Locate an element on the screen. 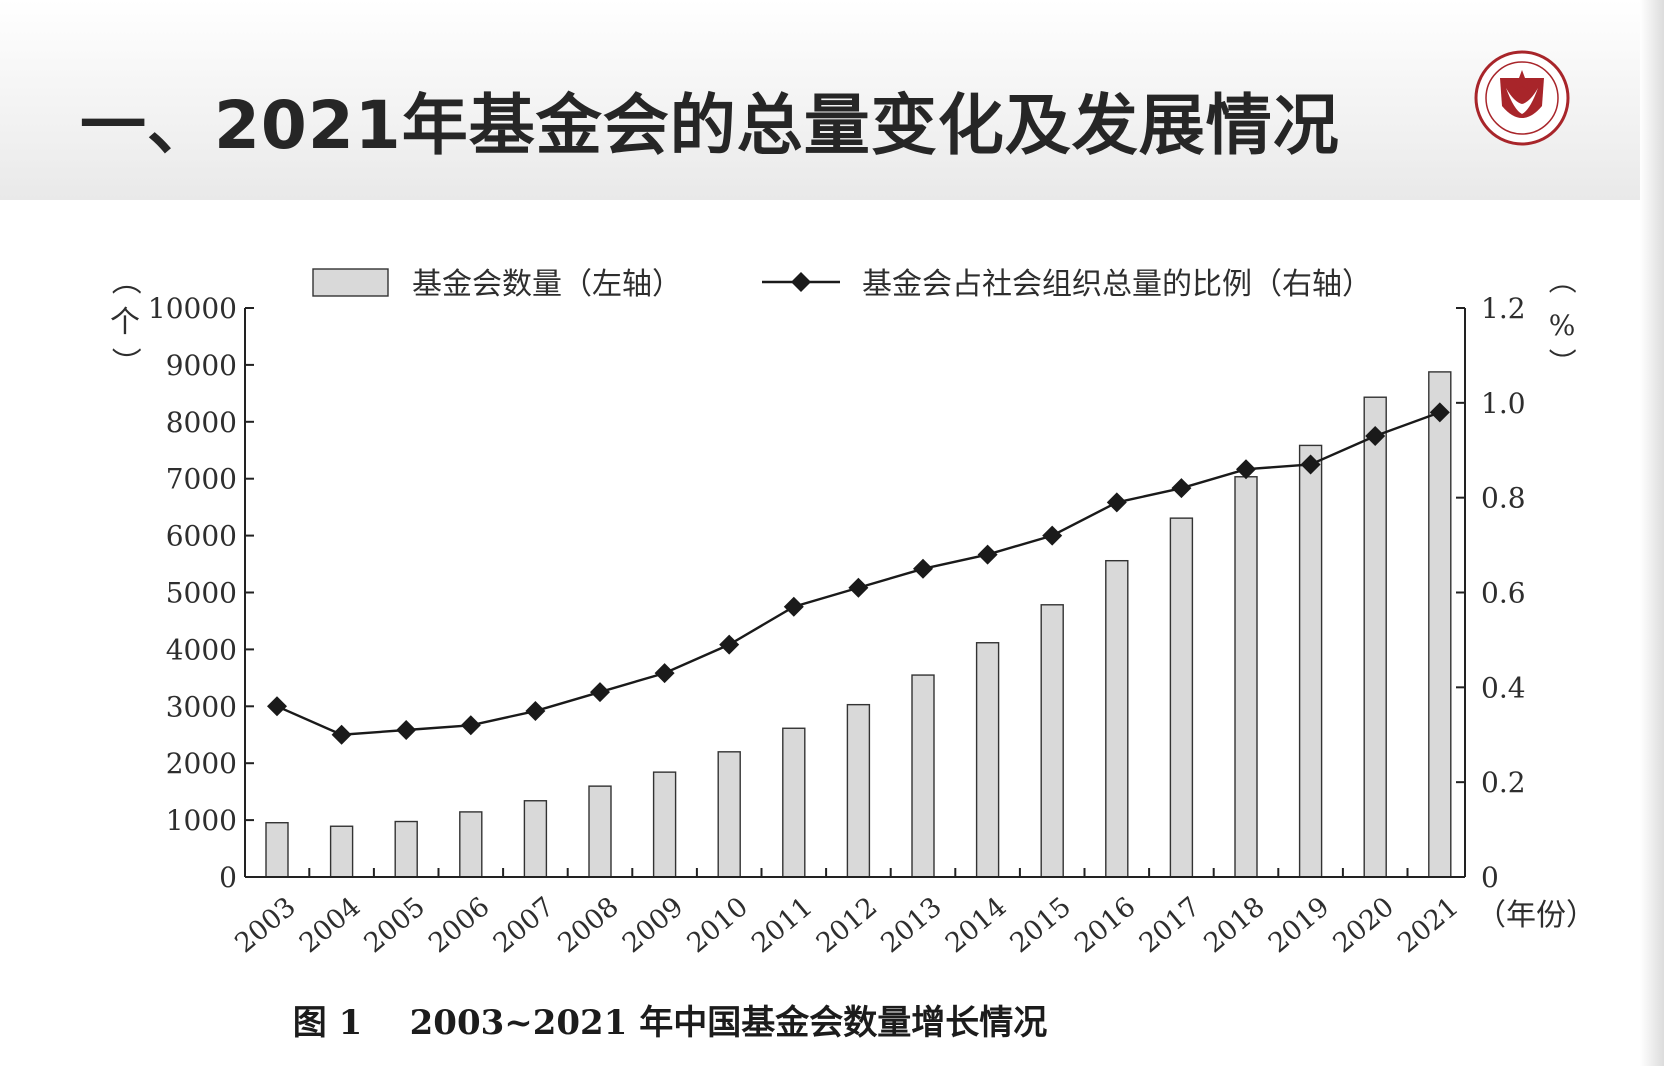 The width and height of the screenshot is (1664, 1066). y-right-tick-label: 0.4 is located at coordinates (1503, 687).